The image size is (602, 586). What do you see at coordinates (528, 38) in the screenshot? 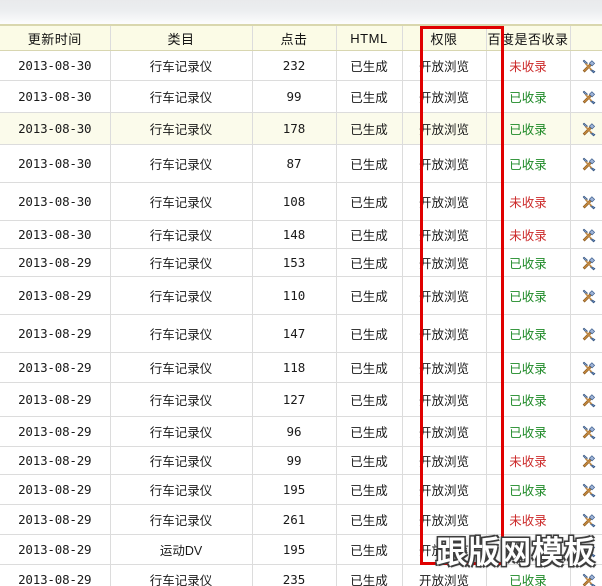
I see `column-header-baidu_indexed: 百度是否收录` at bounding box center [528, 38].